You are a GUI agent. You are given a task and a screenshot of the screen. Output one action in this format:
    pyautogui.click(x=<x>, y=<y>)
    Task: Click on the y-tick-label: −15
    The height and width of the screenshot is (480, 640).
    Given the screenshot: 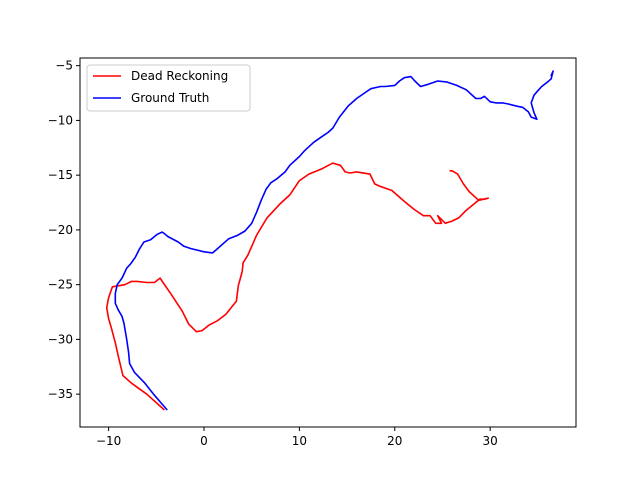 What is the action you would take?
    pyautogui.click(x=60, y=175)
    